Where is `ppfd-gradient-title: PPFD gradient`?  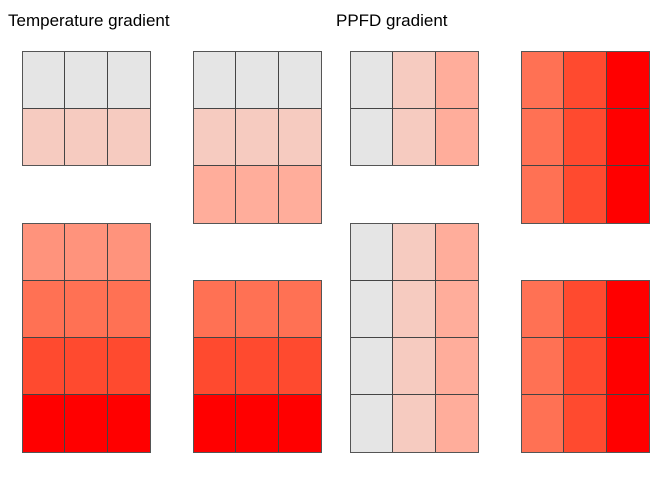 ppfd-gradient-title: PPFD gradient is located at coordinates (392, 20).